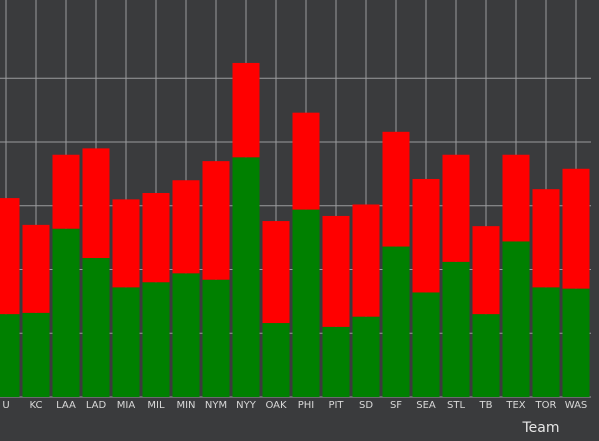  I want to click on x-tick-label: SD, so click(366, 405).